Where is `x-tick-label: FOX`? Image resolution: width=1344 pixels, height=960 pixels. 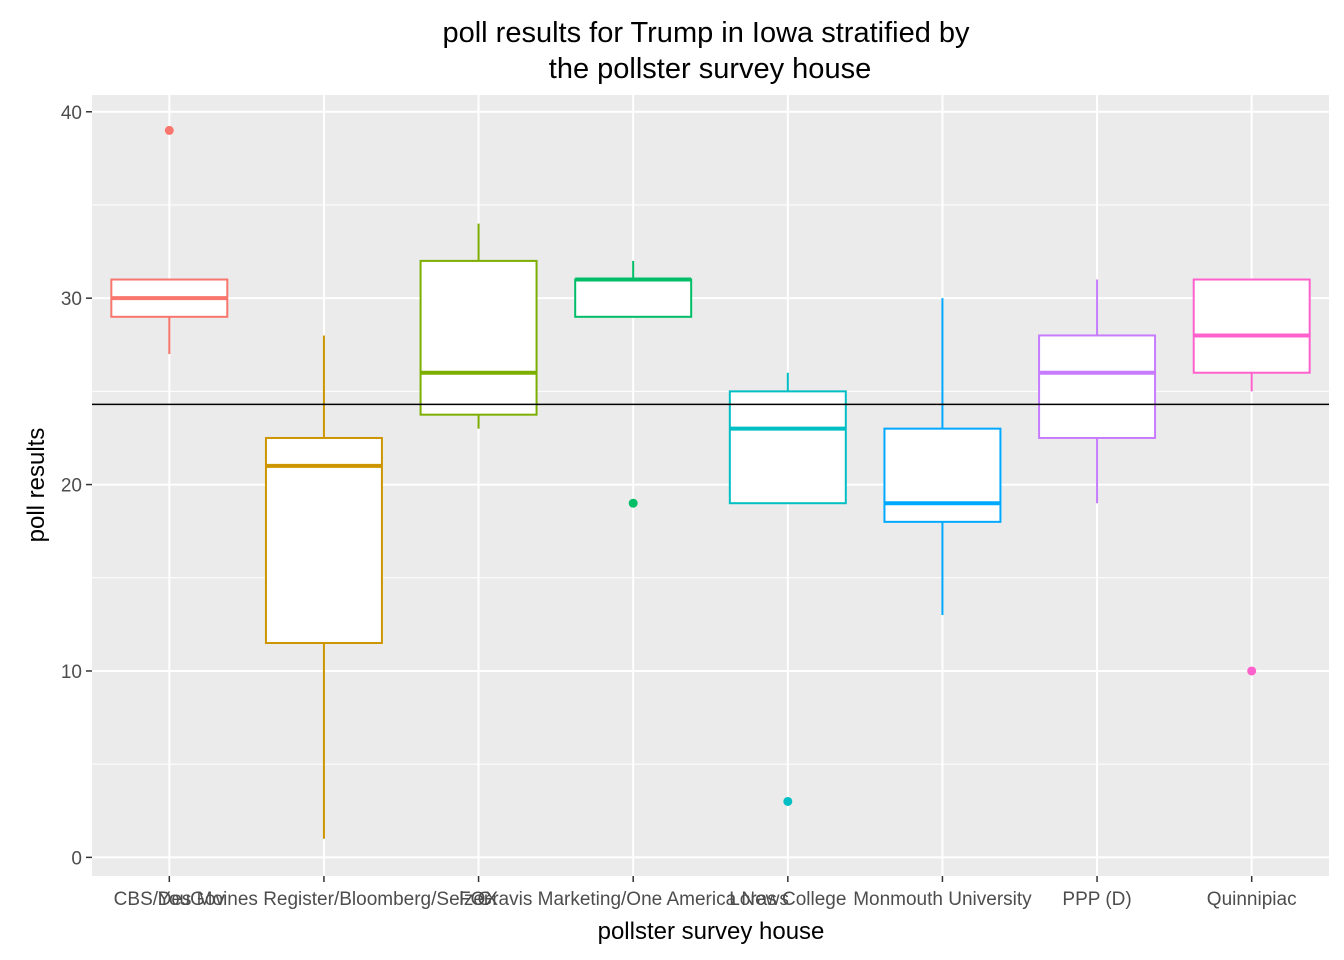 x-tick-label: FOX is located at coordinates (478, 899).